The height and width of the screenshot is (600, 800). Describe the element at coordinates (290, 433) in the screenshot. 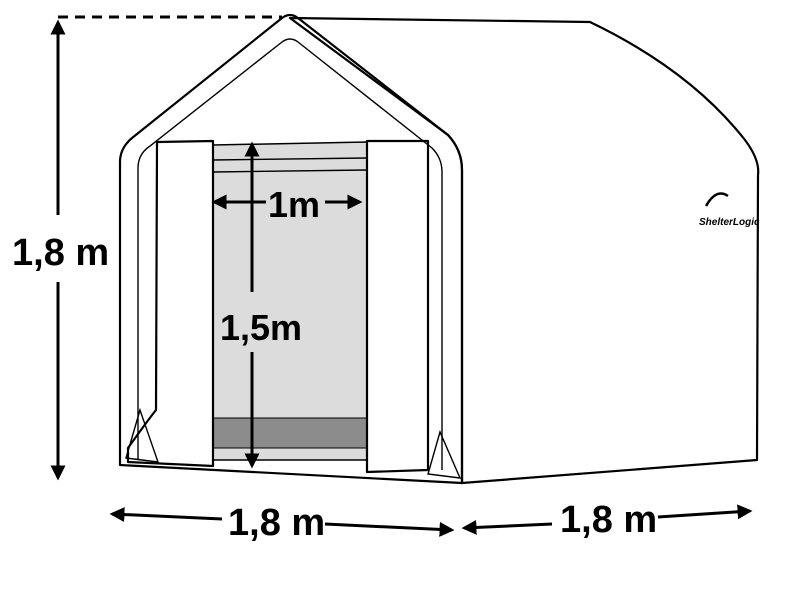

I see `door-sill` at that location.